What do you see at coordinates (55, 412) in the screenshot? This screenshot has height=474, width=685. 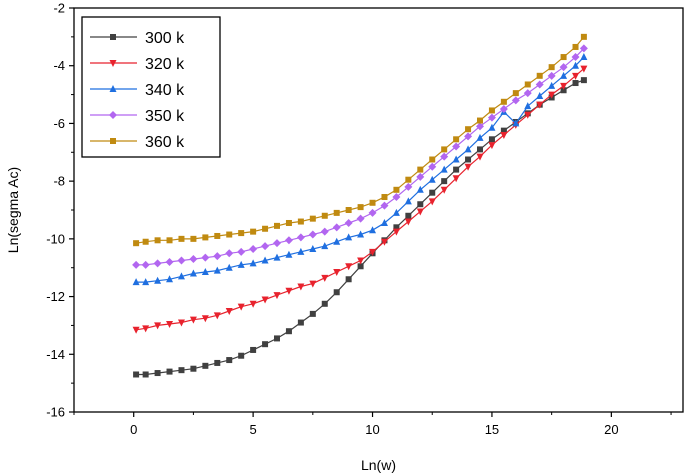 I see `y-tick-label: -16` at bounding box center [55, 412].